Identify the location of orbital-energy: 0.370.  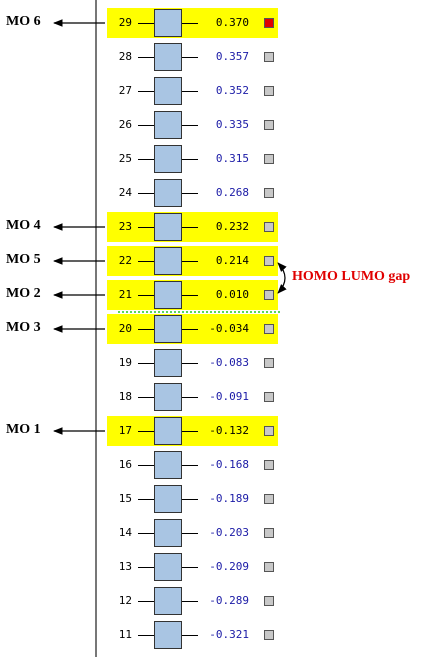
(232, 22).